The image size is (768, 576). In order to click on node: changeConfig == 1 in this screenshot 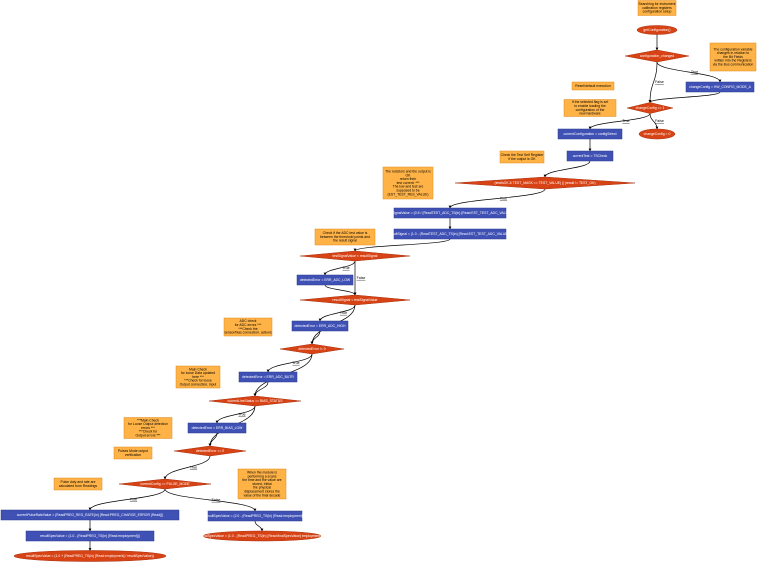, I will do `click(650, 108)`.